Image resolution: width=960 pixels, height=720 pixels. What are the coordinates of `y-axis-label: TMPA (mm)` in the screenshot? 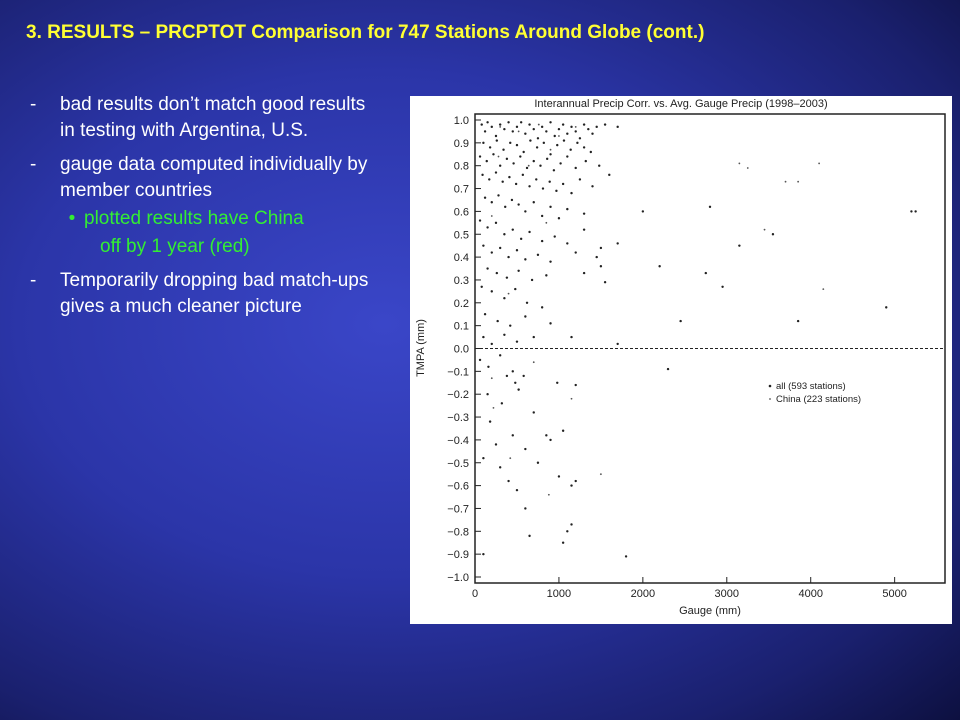 It's located at (421, 348).